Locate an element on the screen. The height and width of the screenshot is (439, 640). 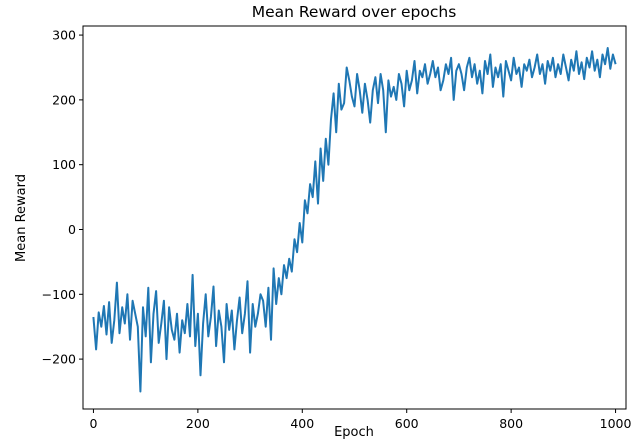
x-tick-label: 600 is located at coordinates (407, 423).